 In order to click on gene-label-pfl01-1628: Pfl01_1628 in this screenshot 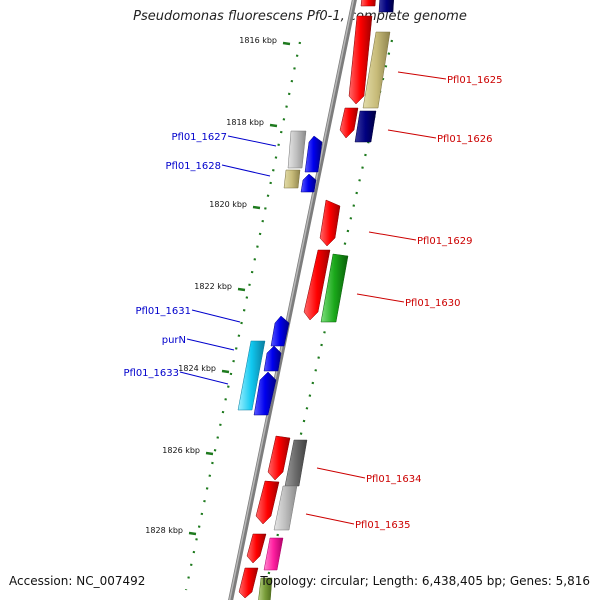, I will do `click(193, 166)`.